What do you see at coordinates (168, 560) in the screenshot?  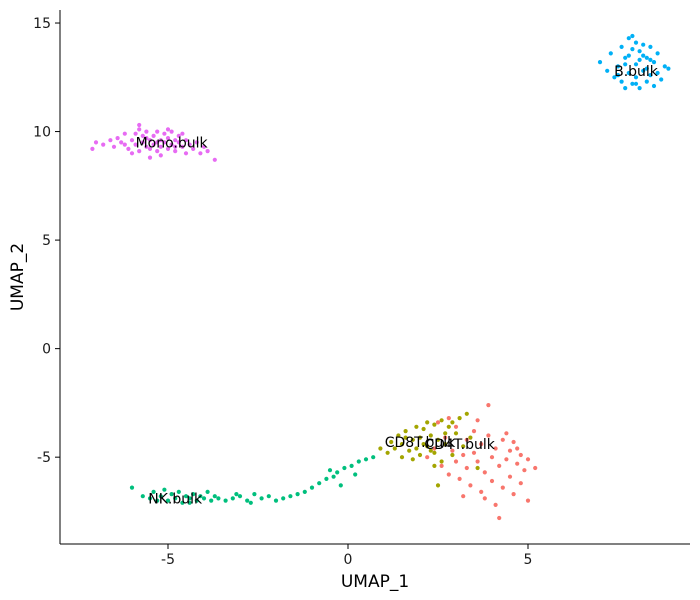 I see `x-tick-label: -5` at bounding box center [168, 560].